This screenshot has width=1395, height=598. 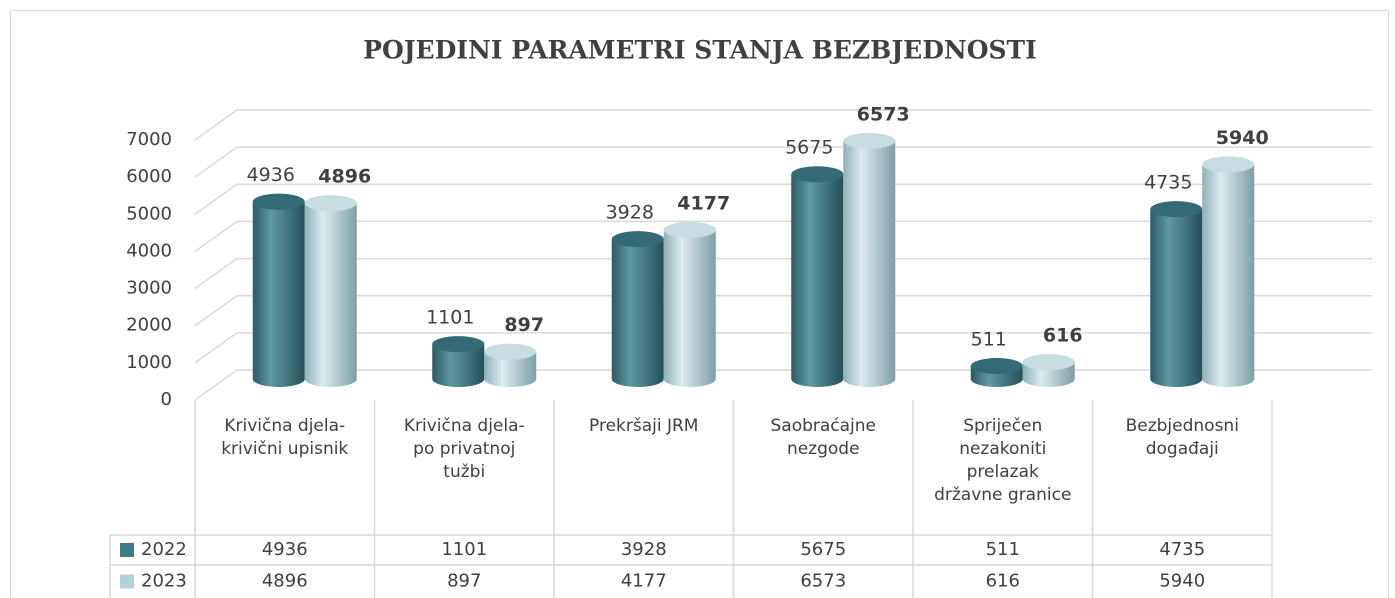 I want to click on y-tick-label: 1000, so click(x=149, y=362).